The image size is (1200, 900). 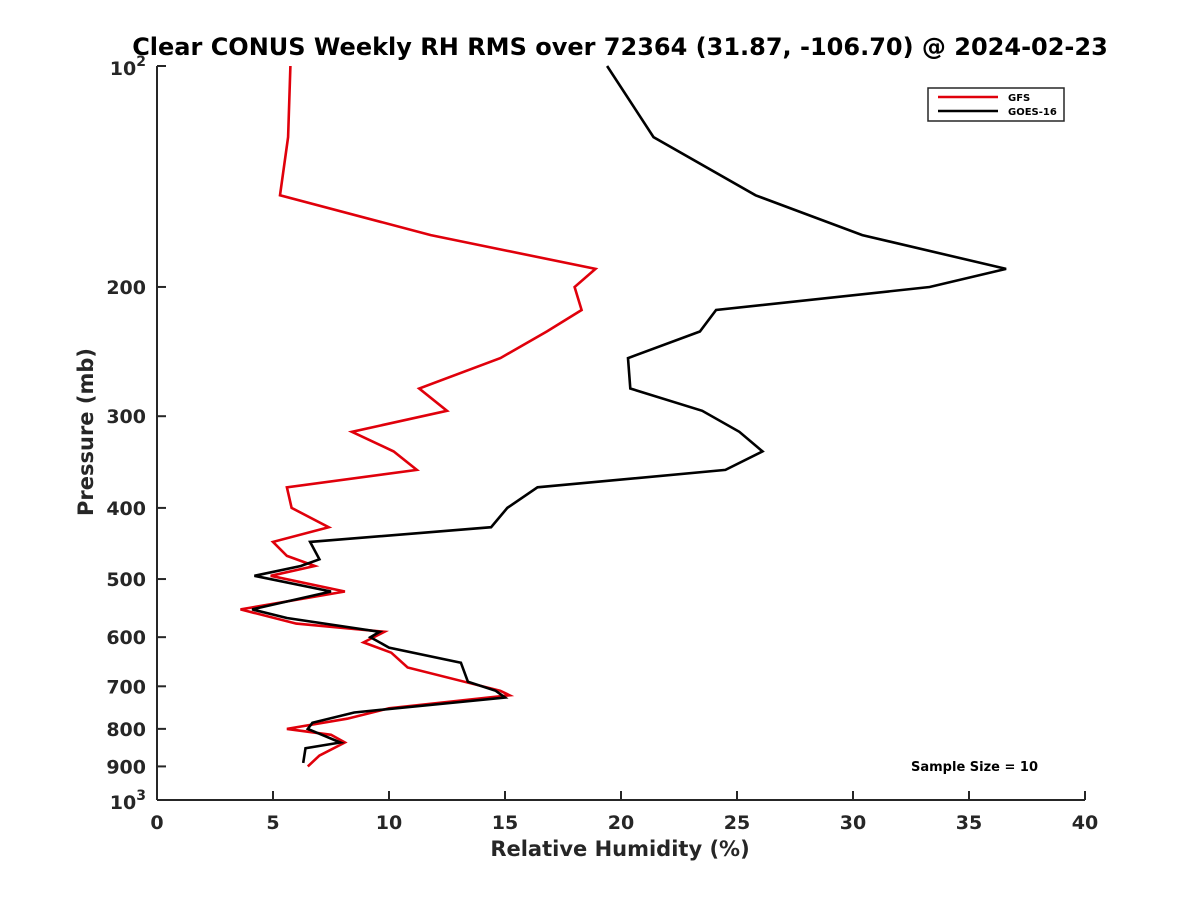 I want to click on legend-label-gfs: GFS, so click(x=1019, y=98).